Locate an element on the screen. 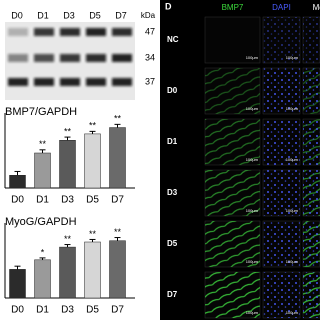 This screenshot has height=320, width=320. row-label: D7 is located at coordinates (172, 294).